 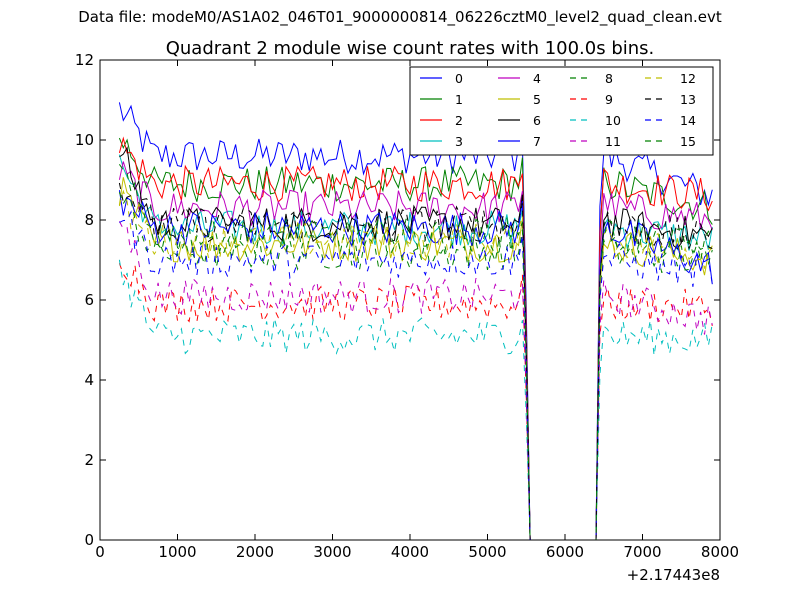 I want to click on legend-label-10: 10, so click(x=613, y=120).